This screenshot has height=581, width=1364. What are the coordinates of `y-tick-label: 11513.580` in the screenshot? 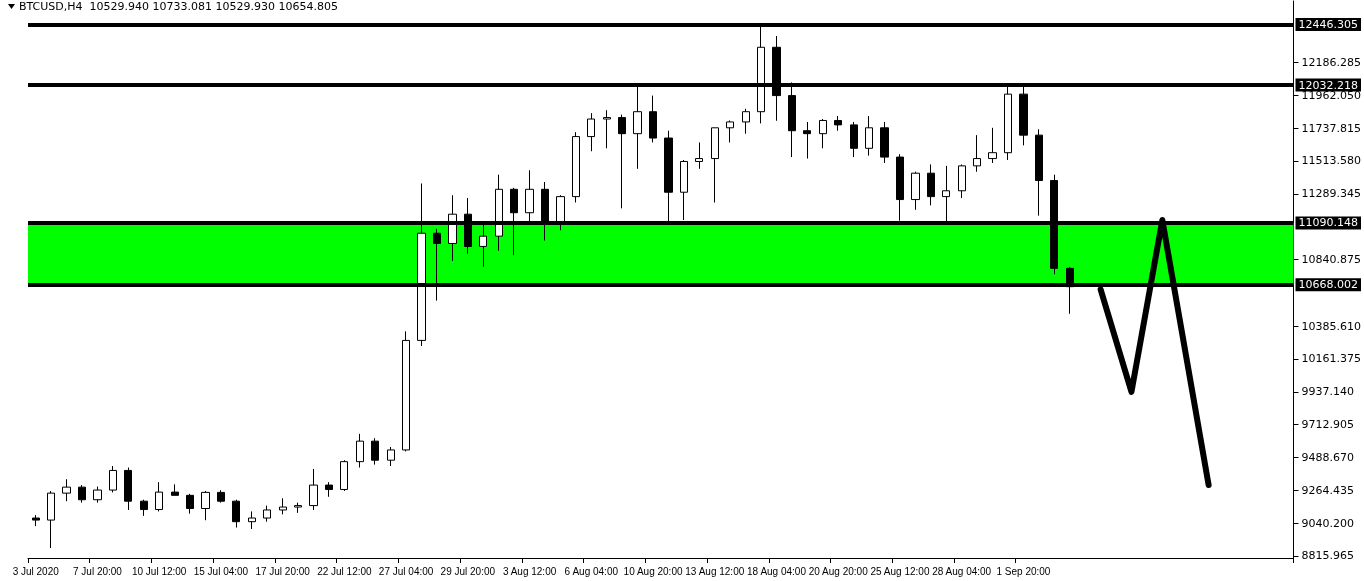 It's located at (1331, 161).